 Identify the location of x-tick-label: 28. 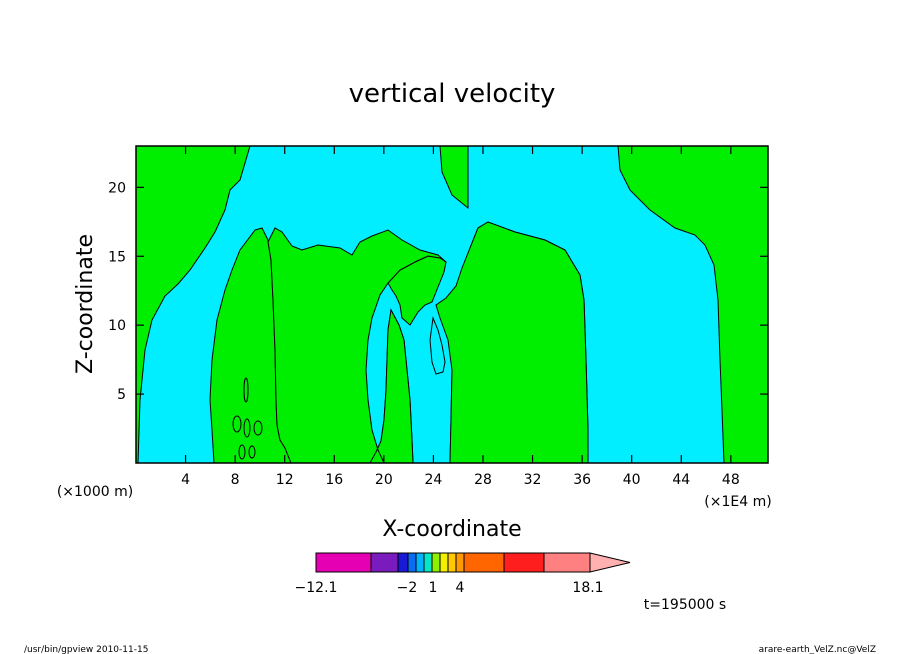
(483, 480).